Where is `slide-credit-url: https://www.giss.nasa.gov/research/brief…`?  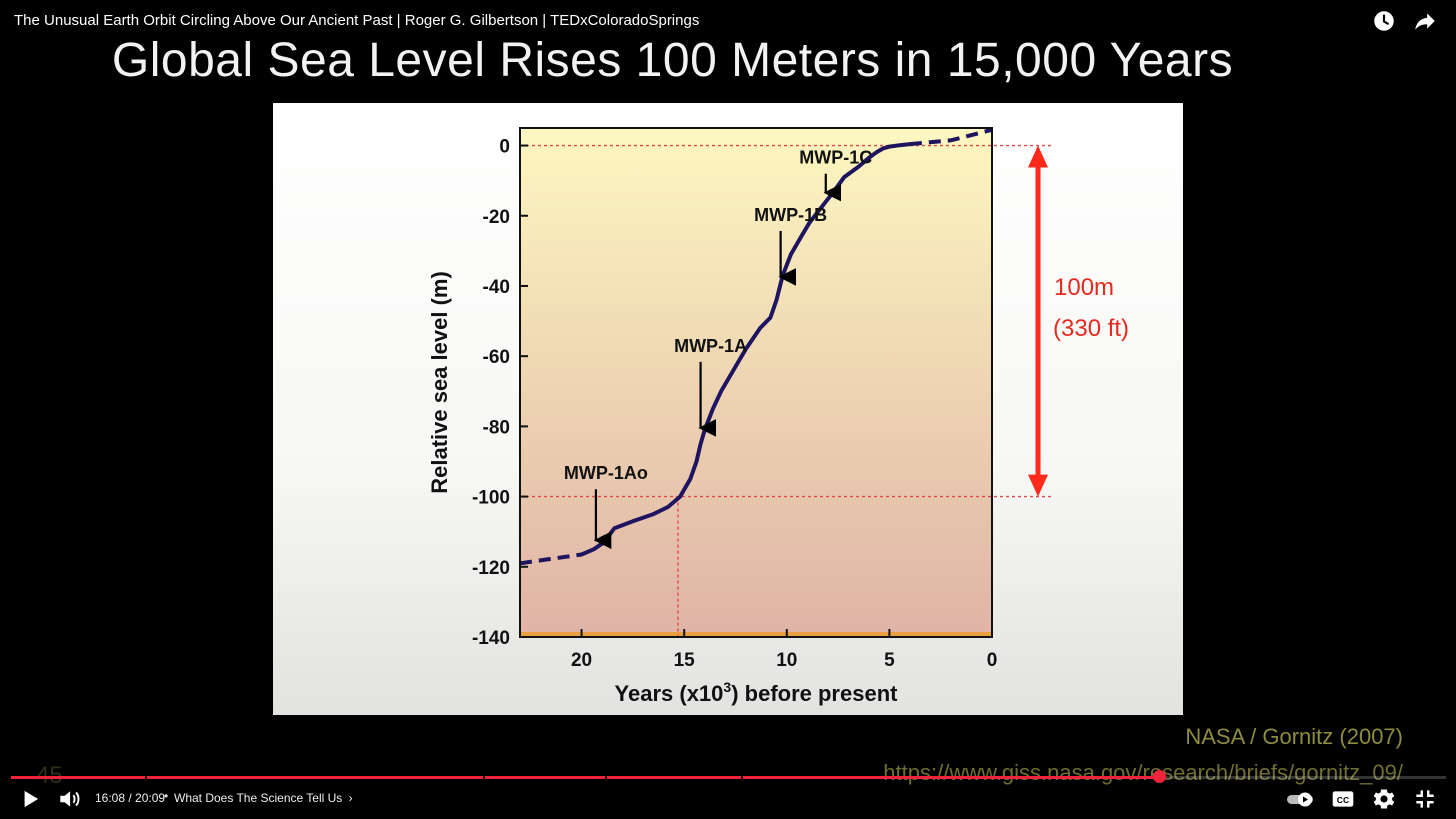 slide-credit-url: https://www.giss.nasa.gov/research/brief… is located at coordinates (1143, 772).